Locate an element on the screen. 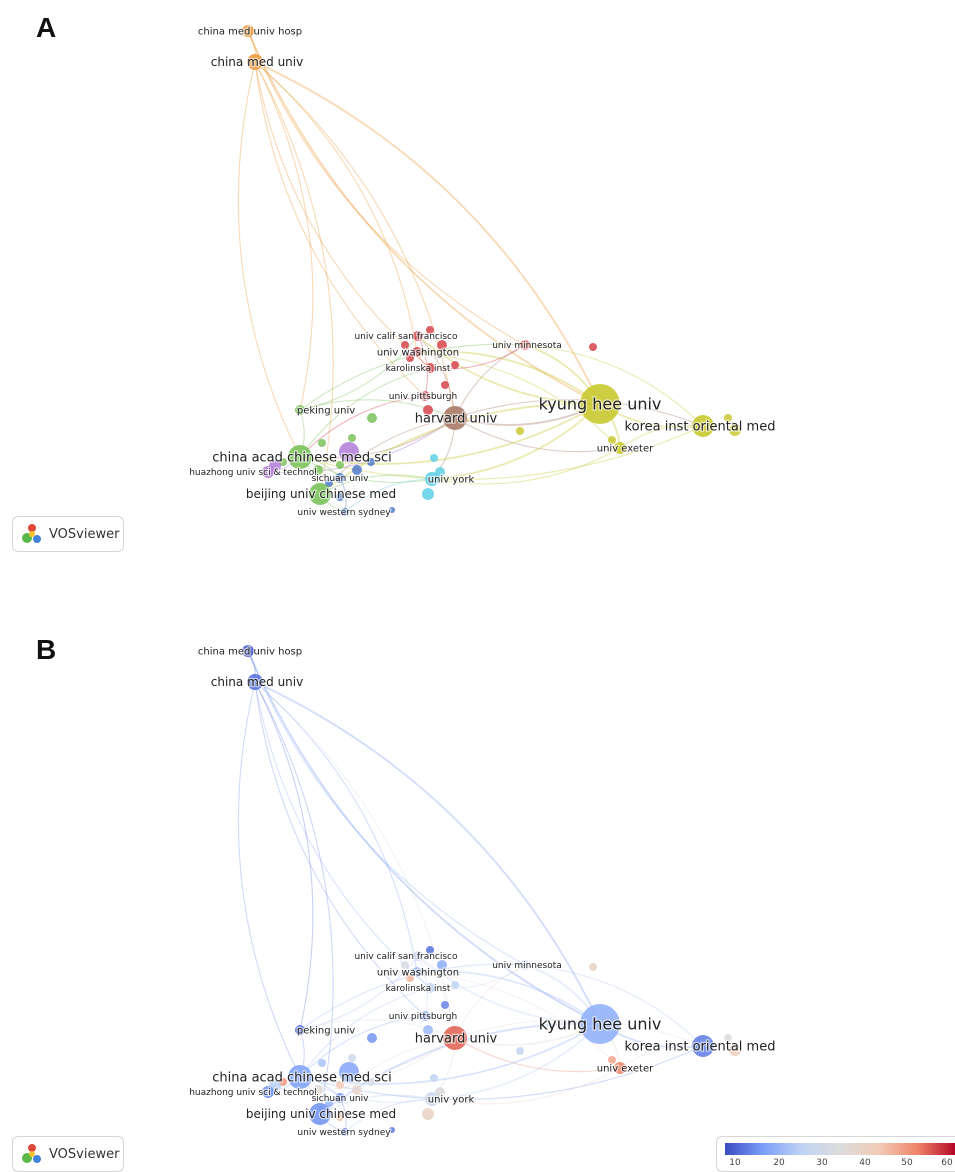 The width and height of the screenshot is (955, 1172). vosviewer-badge-b: VOSviewer is located at coordinates (68, 1154).